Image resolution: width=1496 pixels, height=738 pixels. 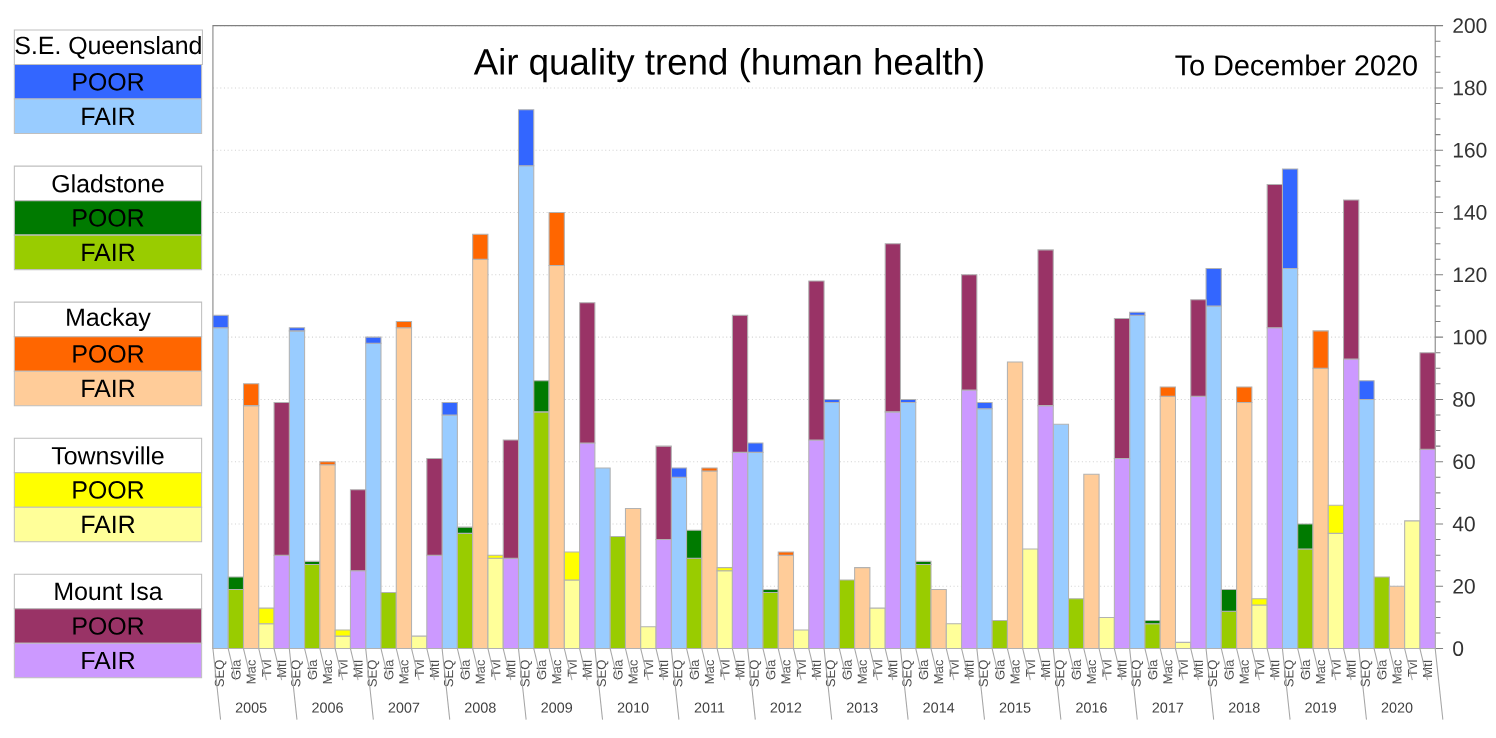 What do you see at coordinates (728, 65) in the screenshot?
I see `text: Air quality trend (human health)` at bounding box center [728, 65].